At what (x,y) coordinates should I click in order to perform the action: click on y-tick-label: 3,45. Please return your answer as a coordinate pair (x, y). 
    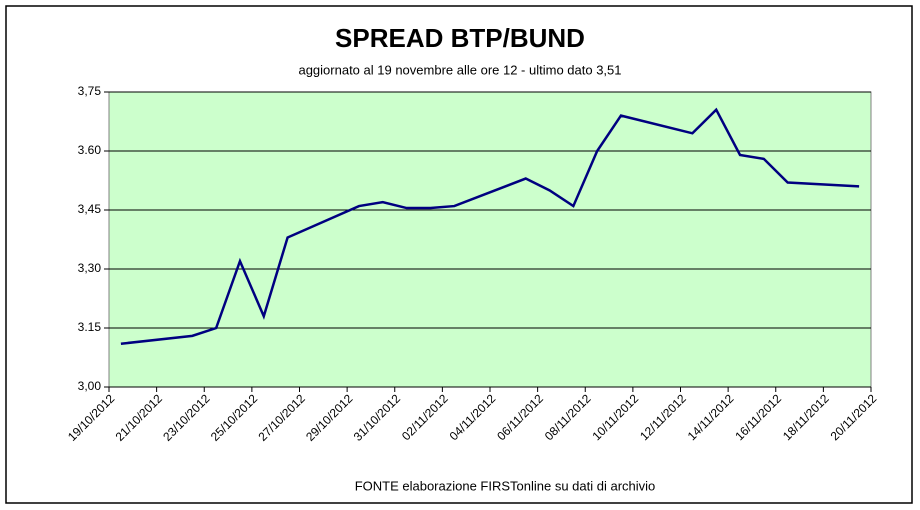
    Looking at the image, I should click on (90, 209).